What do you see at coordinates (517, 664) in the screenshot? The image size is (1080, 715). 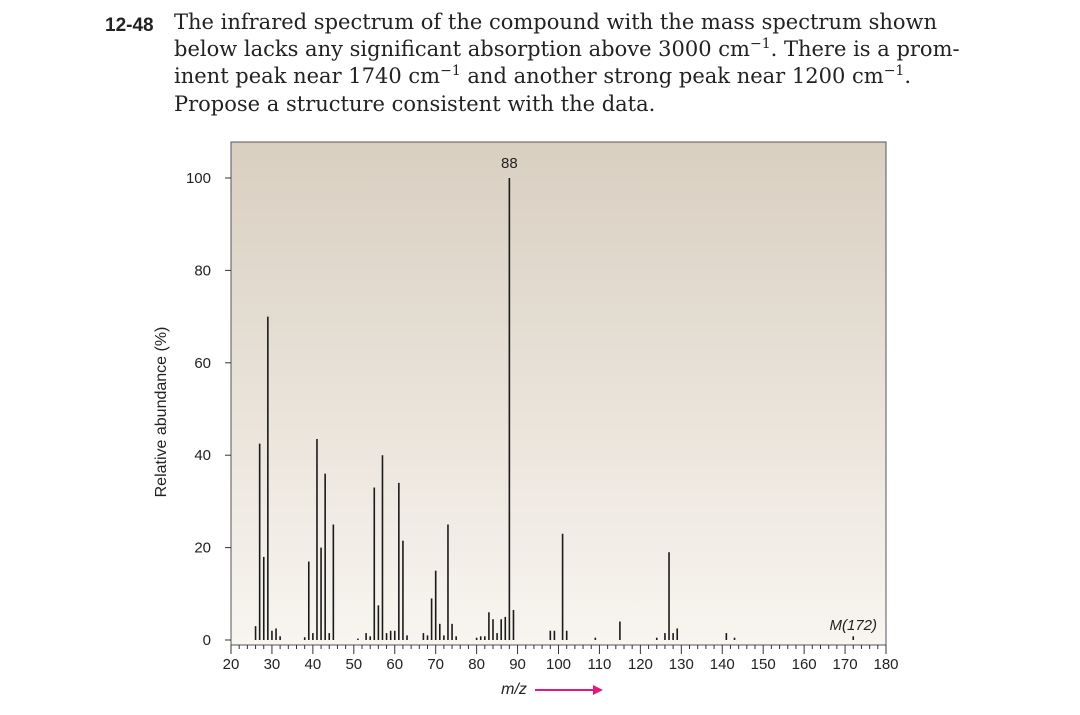 I see `x-tick-label: 90` at bounding box center [517, 664].